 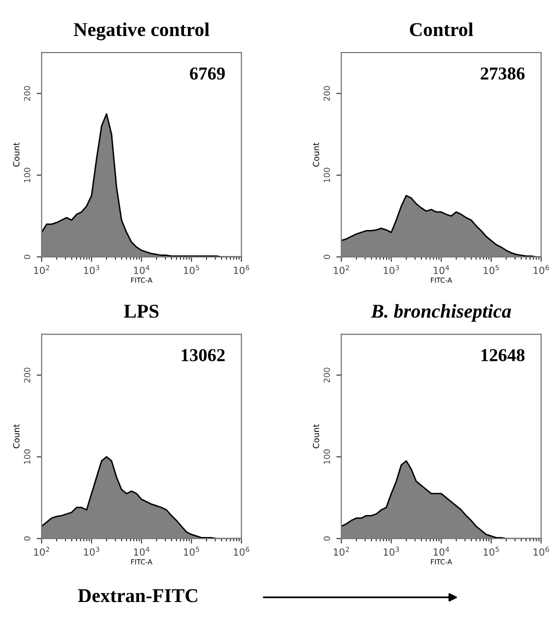 I want to click on annotation: 13062, so click(x=203, y=355).